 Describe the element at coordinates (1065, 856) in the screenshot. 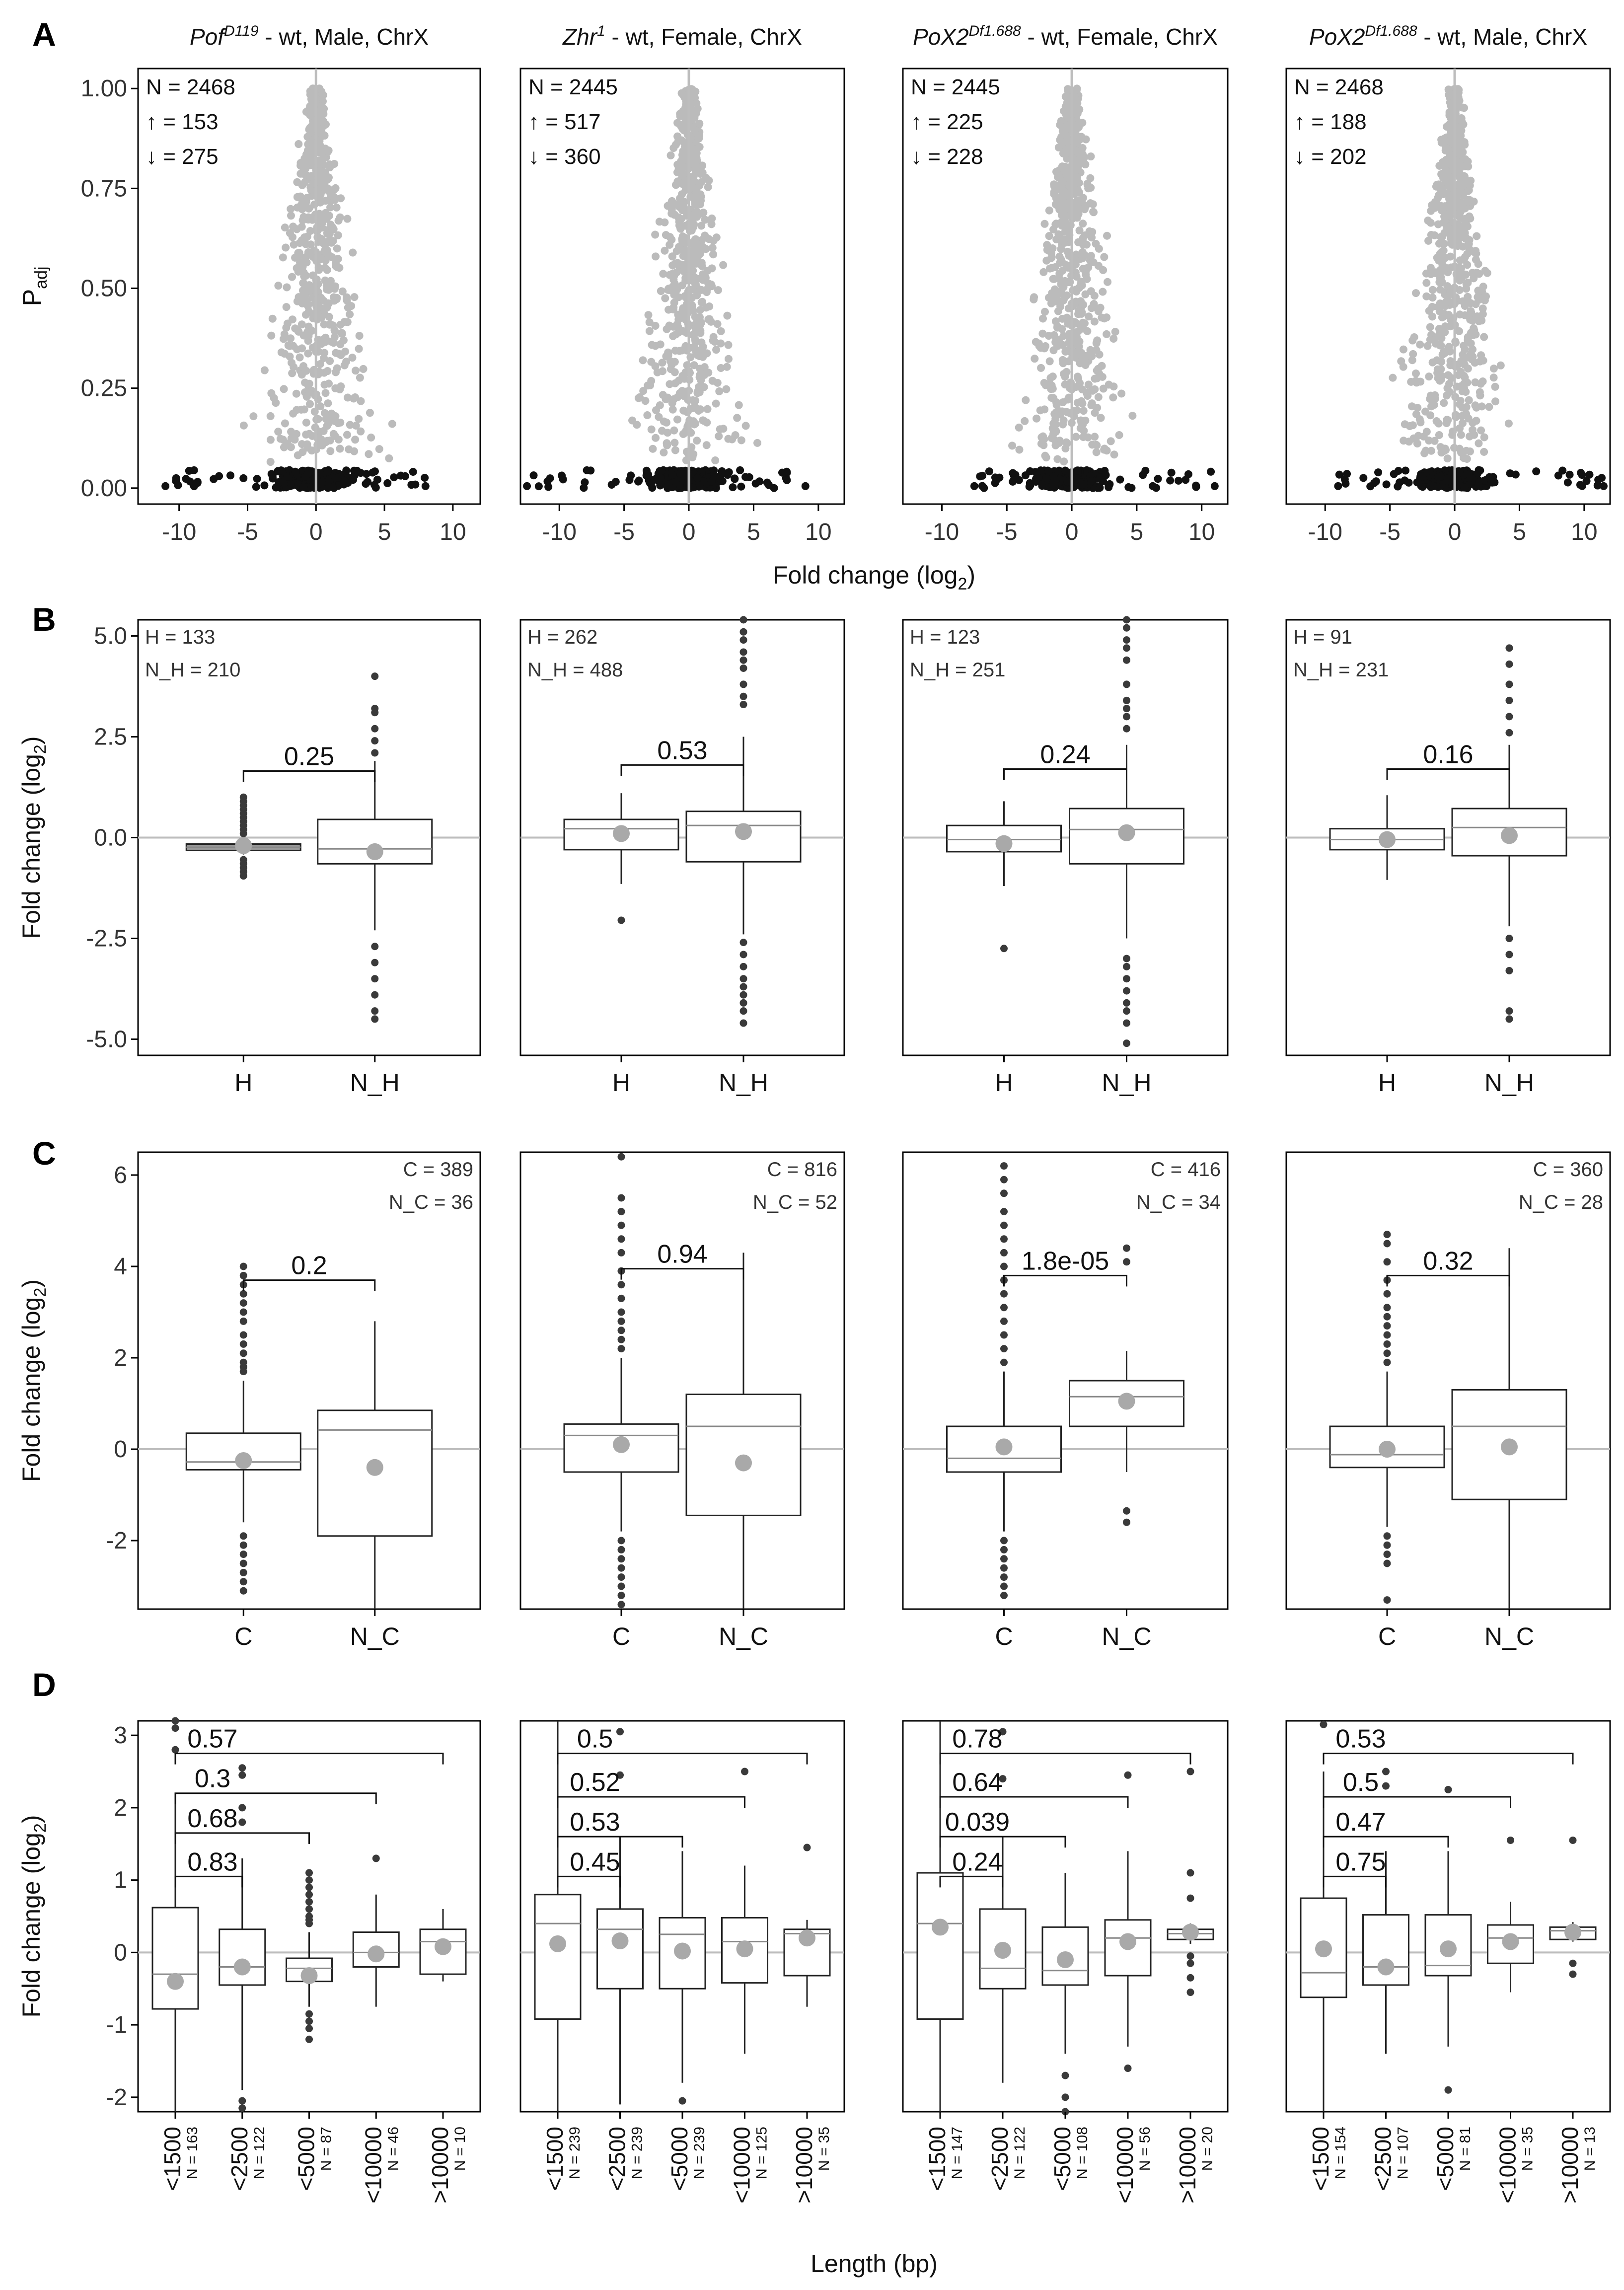

I see `box-facet-3: 0.24 H = 123 N_H = 251 H N_H` at that location.